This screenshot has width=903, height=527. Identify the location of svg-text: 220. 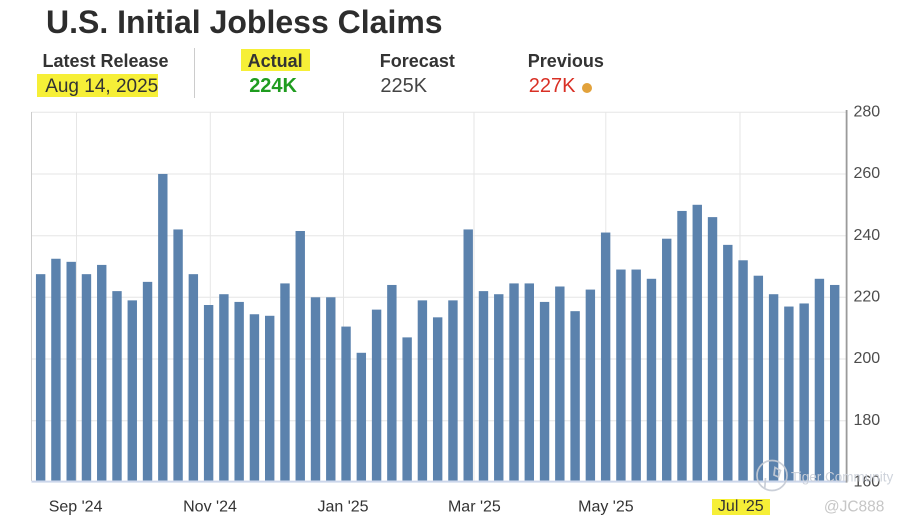
(867, 297).